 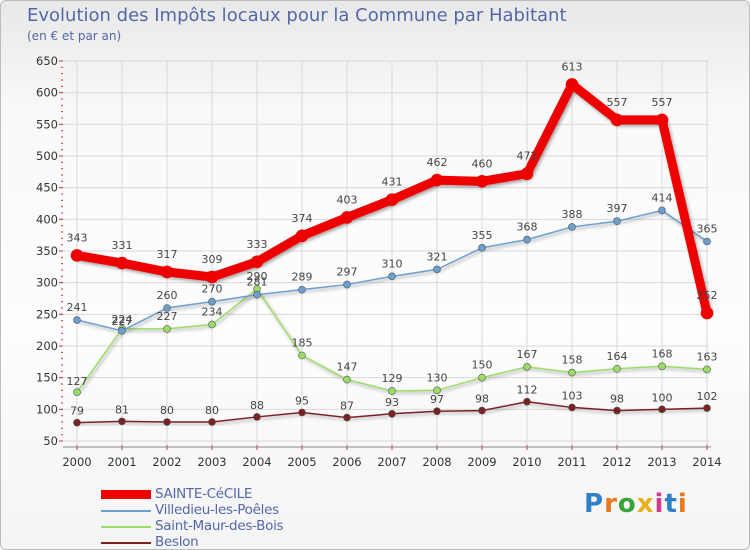 What do you see at coordinates (257, 282) in the screenshot?
I see `data-label: 281` at bounding box center [257, 282].